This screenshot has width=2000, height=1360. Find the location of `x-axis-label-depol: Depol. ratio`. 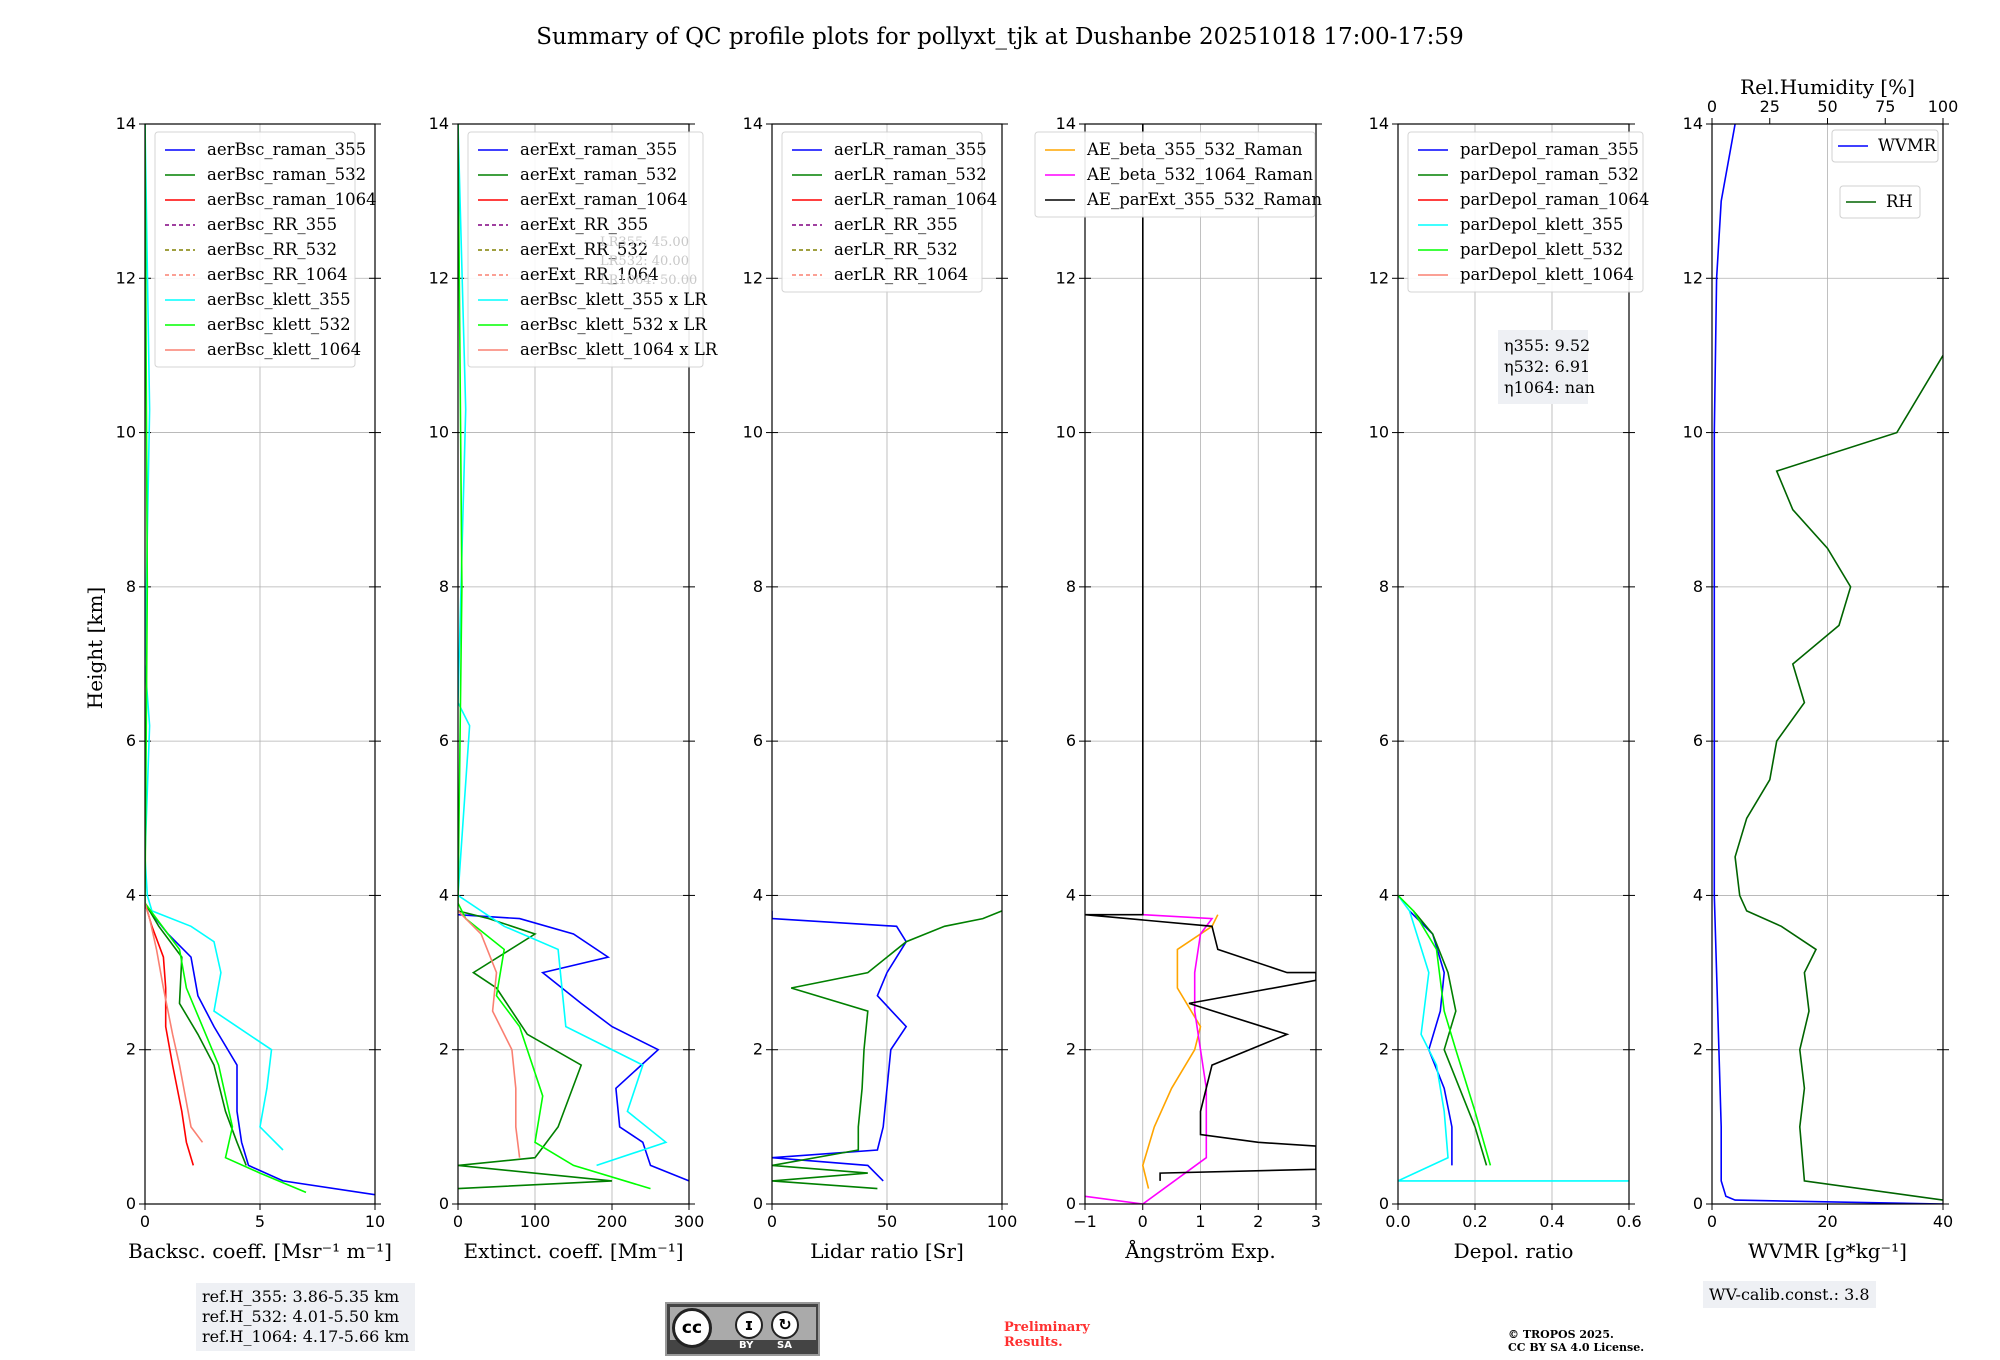

x-axis-label-depol: Depol. ratio is located at coordinates (1514, 1251).